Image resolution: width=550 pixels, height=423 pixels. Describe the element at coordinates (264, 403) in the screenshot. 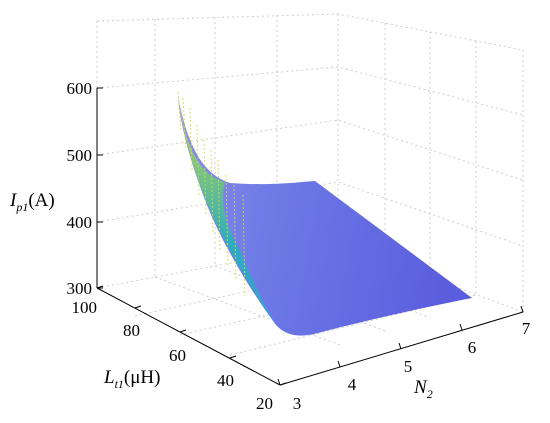

I see `y-tick-label: 20` at that location.